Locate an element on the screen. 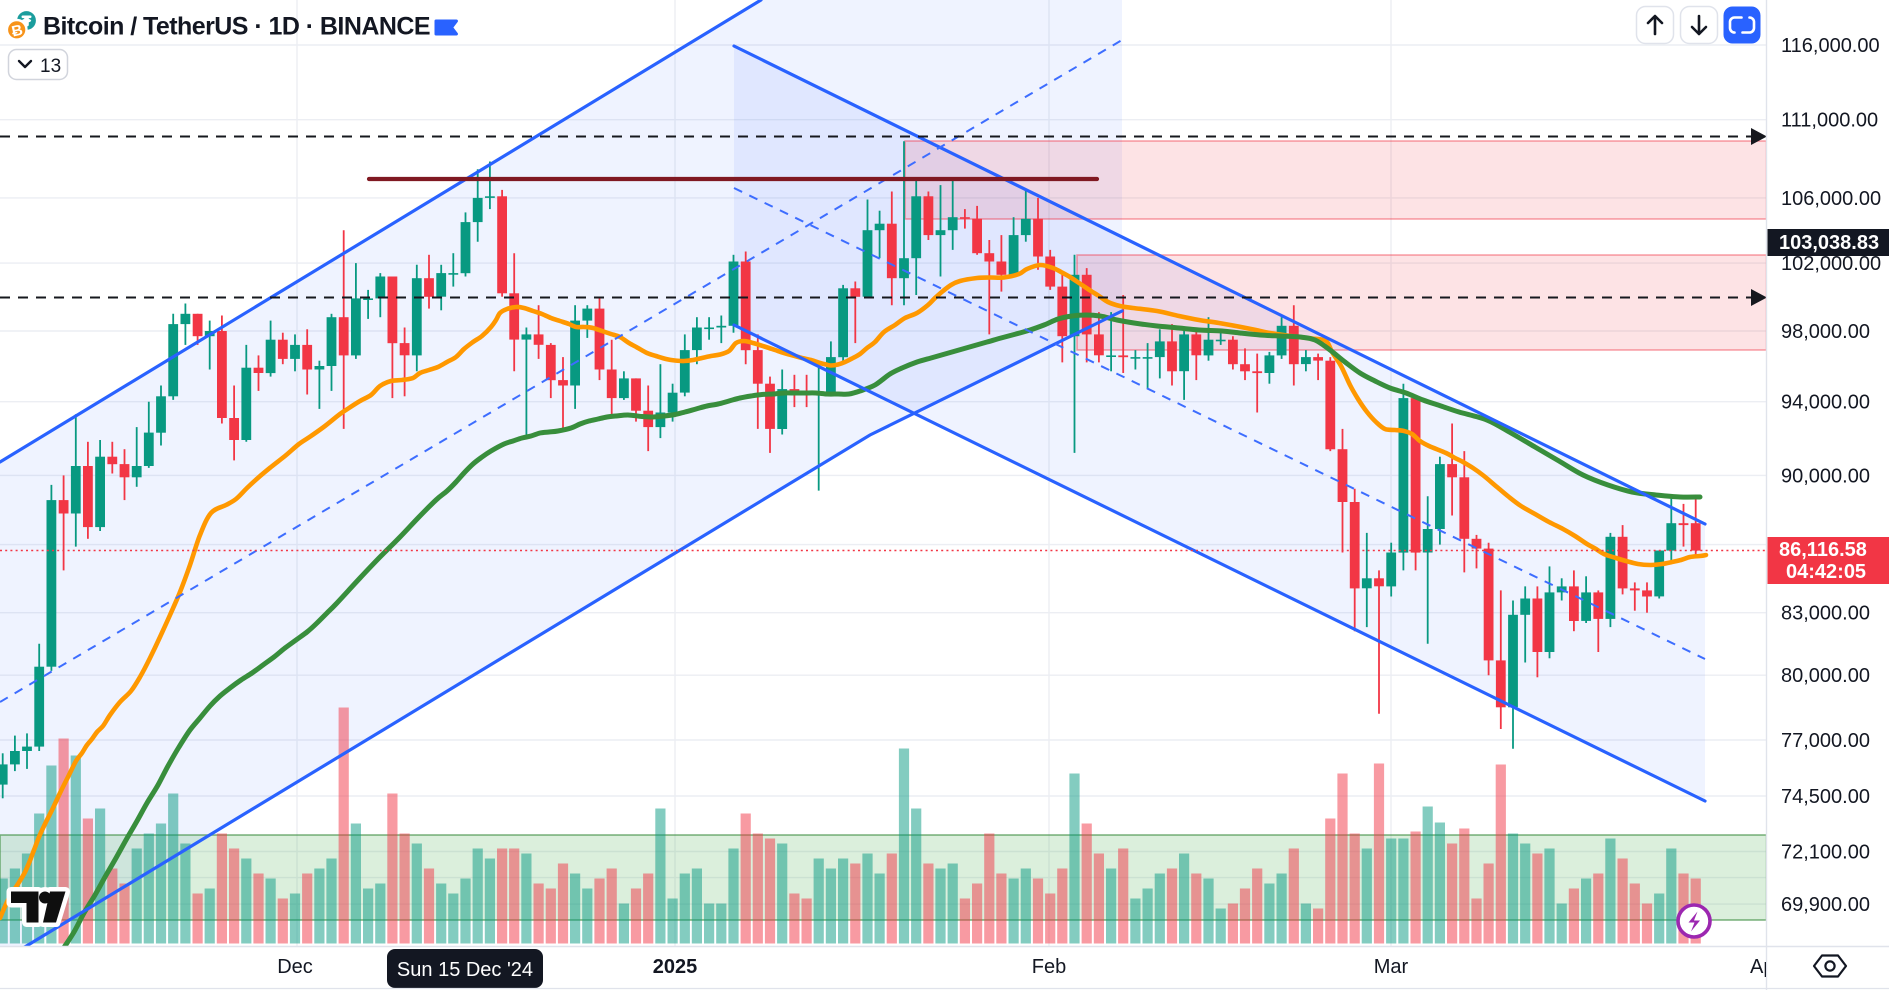 This screenshot has width=1889, height=990. svg-text: Ap is located at coordinates (1762, 967).